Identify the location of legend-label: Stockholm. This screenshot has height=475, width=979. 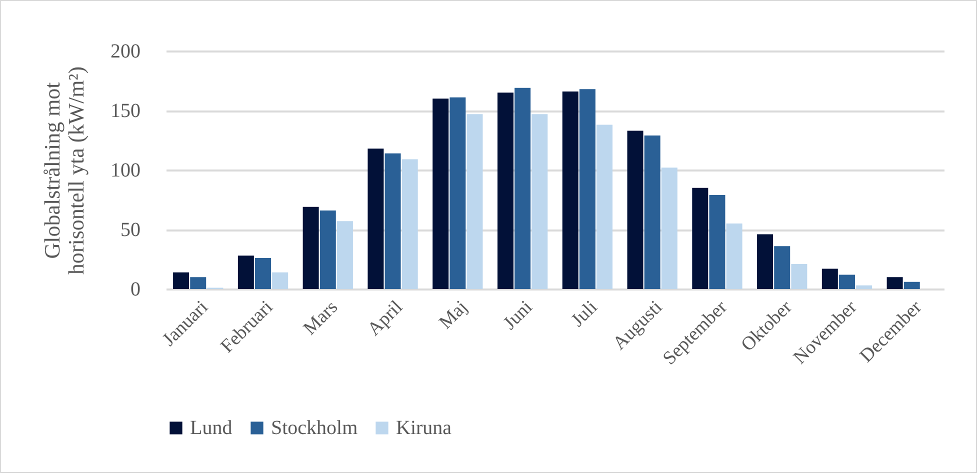
(314, 428).